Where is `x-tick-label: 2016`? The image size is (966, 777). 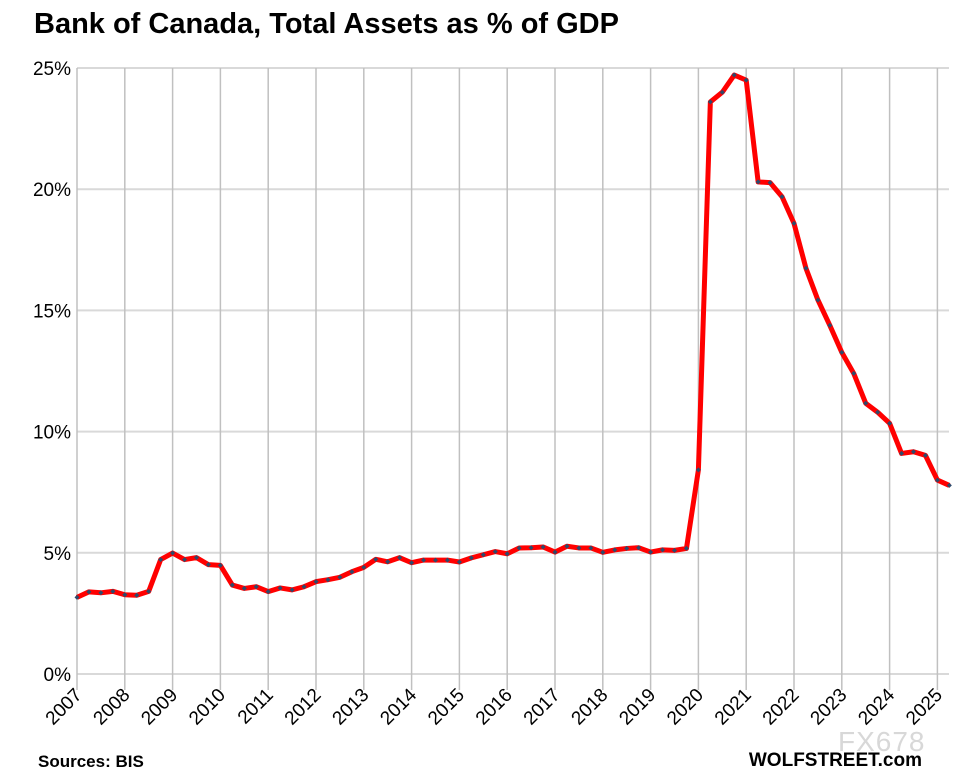 x-tick-label: 2016 is located at coordinates (494, 707).